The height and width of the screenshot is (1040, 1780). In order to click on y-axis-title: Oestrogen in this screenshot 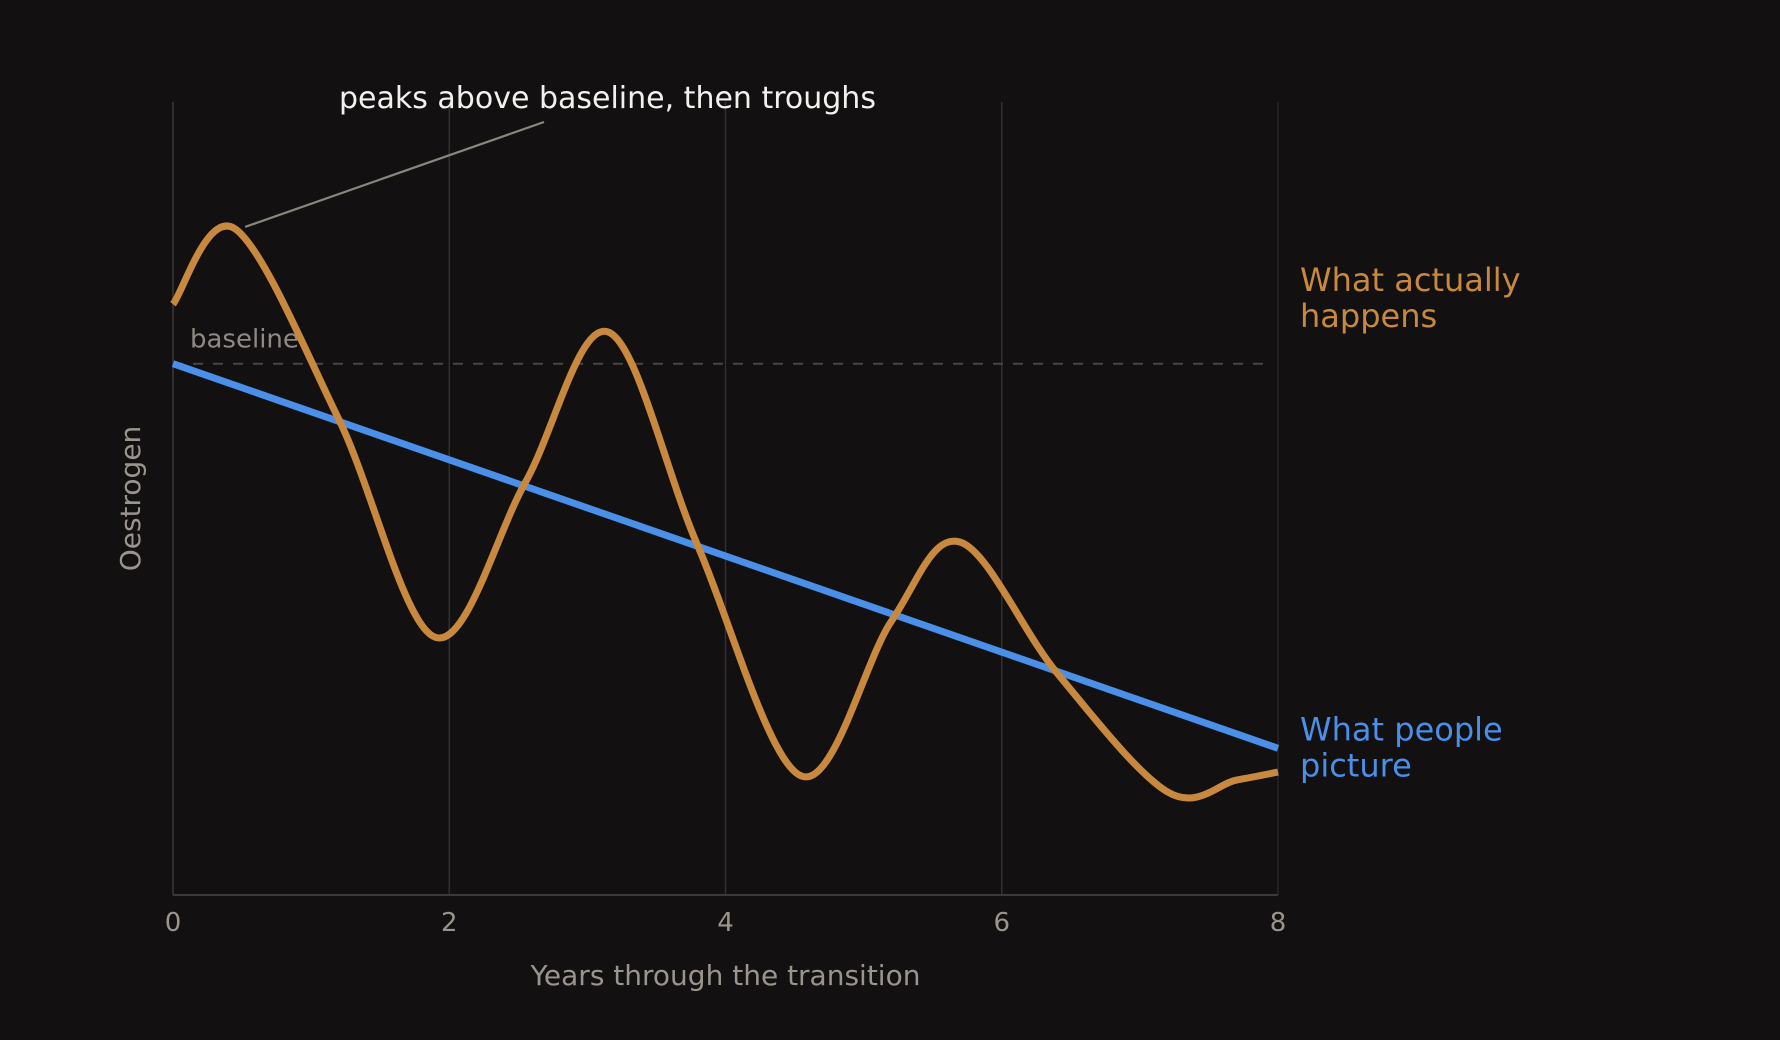, I will do `click(130, 499)`.